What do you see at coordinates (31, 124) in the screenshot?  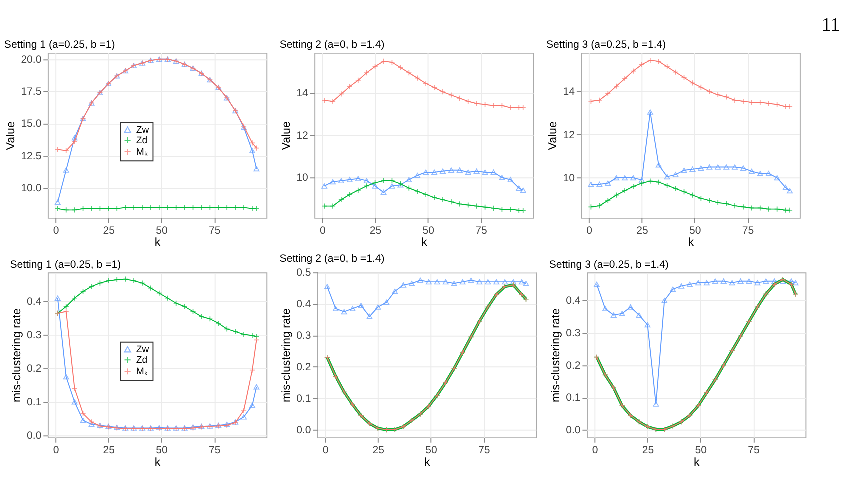 I see `y-tick-label: 15.0` at bounding box center [31, 124].